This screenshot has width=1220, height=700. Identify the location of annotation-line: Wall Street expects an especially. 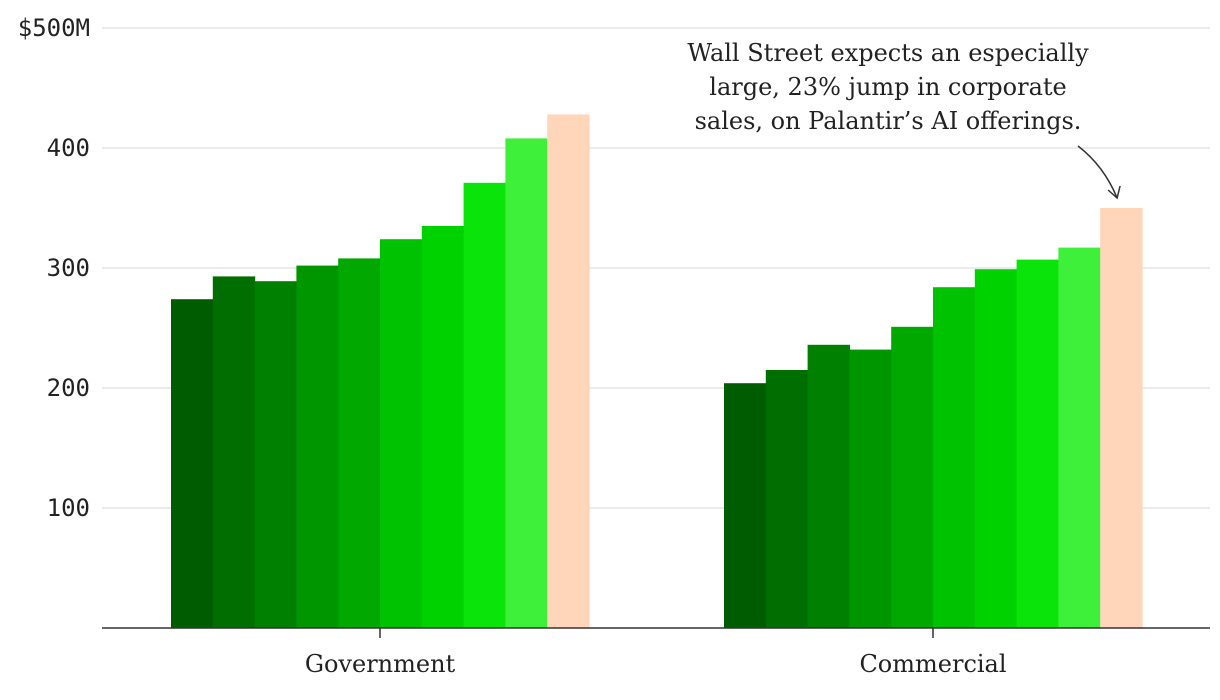
(888, 53).